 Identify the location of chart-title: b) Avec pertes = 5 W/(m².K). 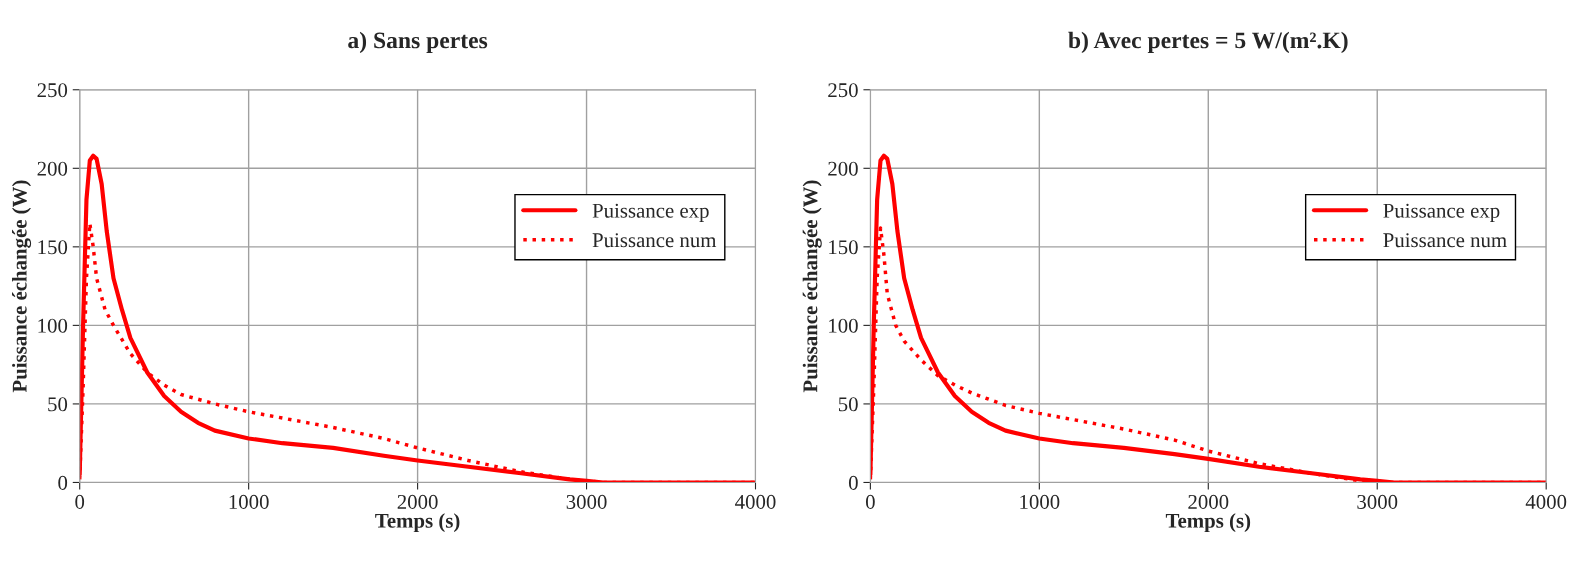
(1208, 42).